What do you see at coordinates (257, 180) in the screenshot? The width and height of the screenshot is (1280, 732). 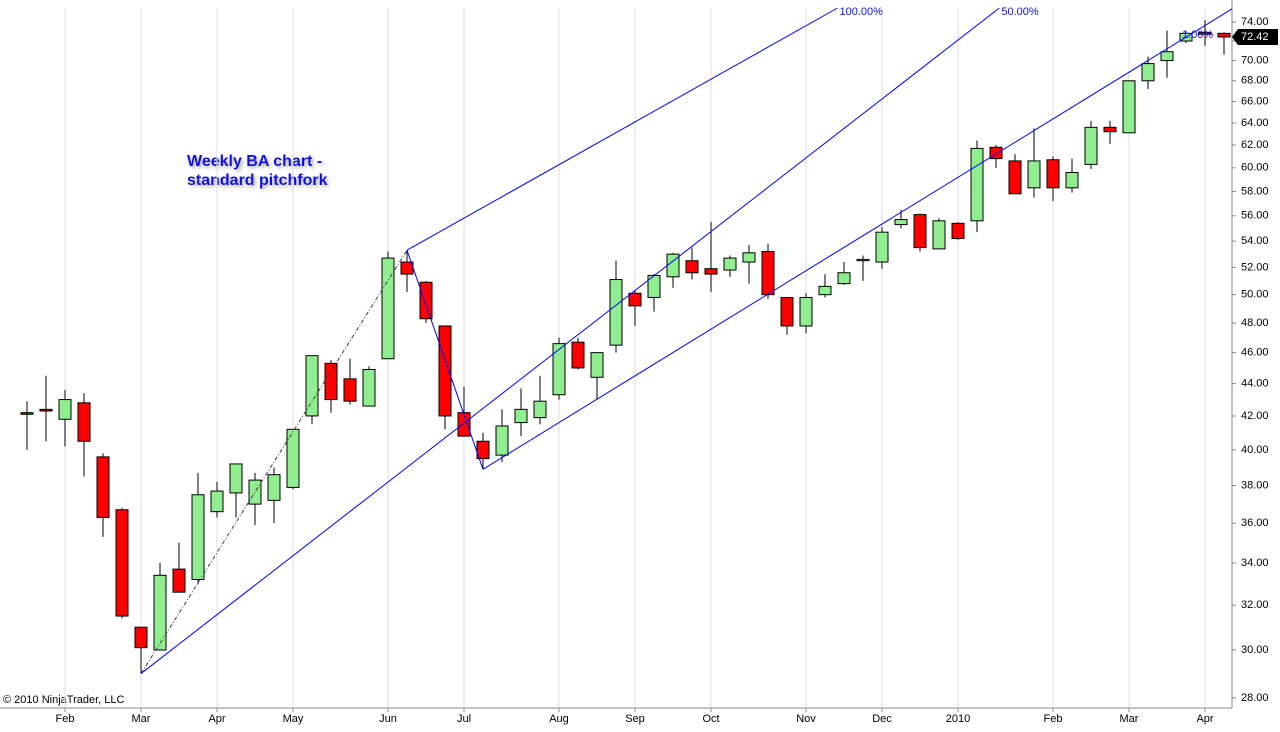 I see `annotation: standard pitchfork` at bounding box center [257, 180].